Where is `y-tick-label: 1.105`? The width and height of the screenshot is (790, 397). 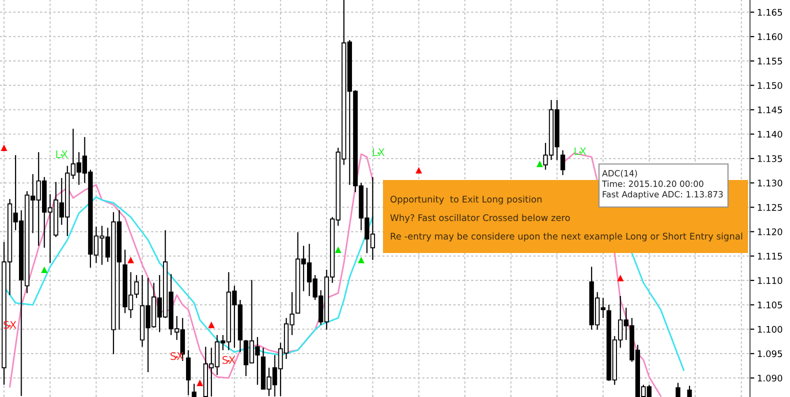
y-tick-label: 1.105 is located at coordinates (770, 305).